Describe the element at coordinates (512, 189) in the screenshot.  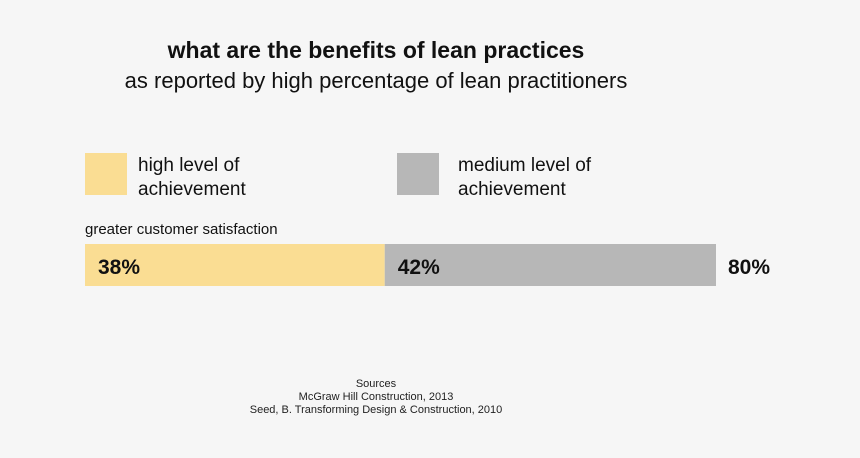
I see `legend-label-medium-line2: achievement` at that location.